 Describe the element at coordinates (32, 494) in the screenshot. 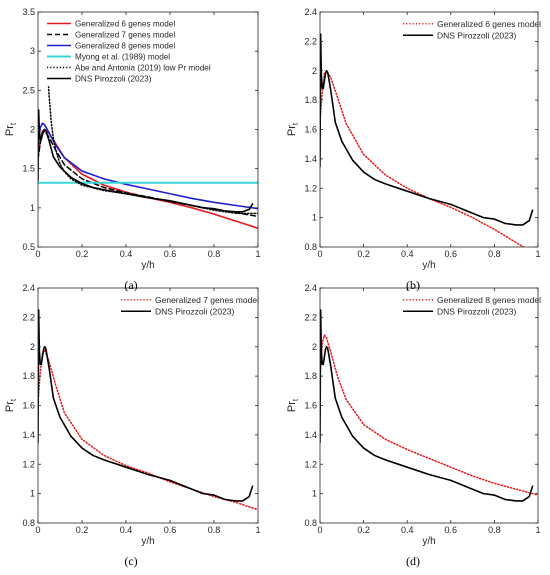

I see `y-tick-label-c-1: 1` at that location.